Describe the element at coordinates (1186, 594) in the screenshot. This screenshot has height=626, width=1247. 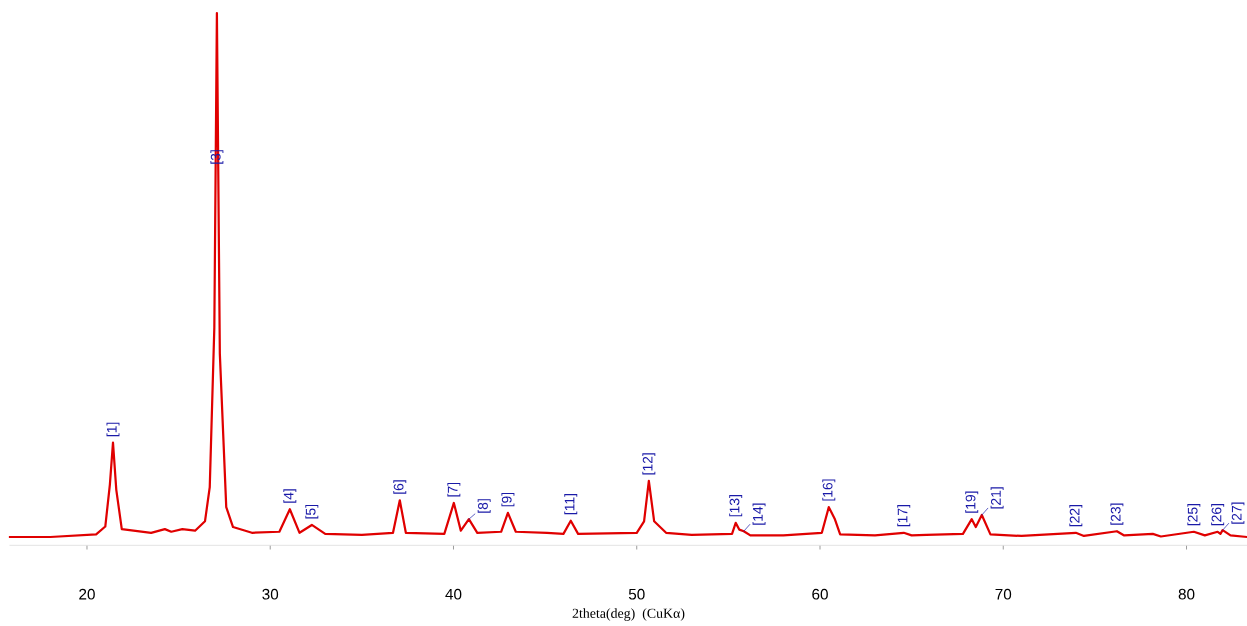
I see `x-tick-label: 80` at that location.